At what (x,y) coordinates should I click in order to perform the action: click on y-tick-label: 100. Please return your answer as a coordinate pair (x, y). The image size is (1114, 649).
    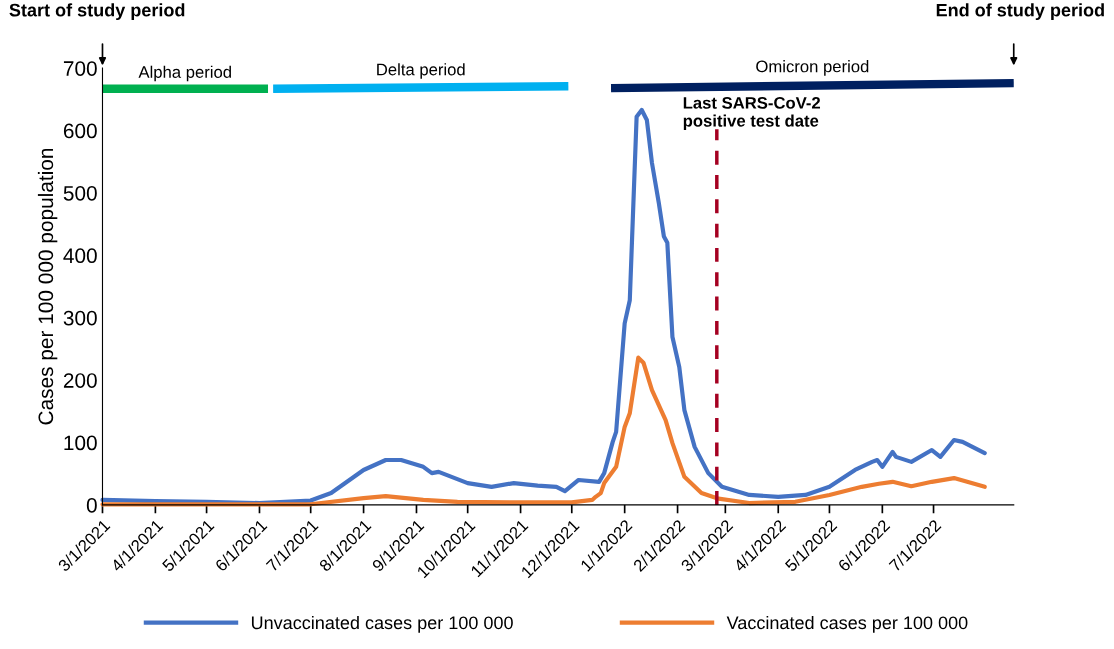
    Looking at the image, I should click on (80, 443).